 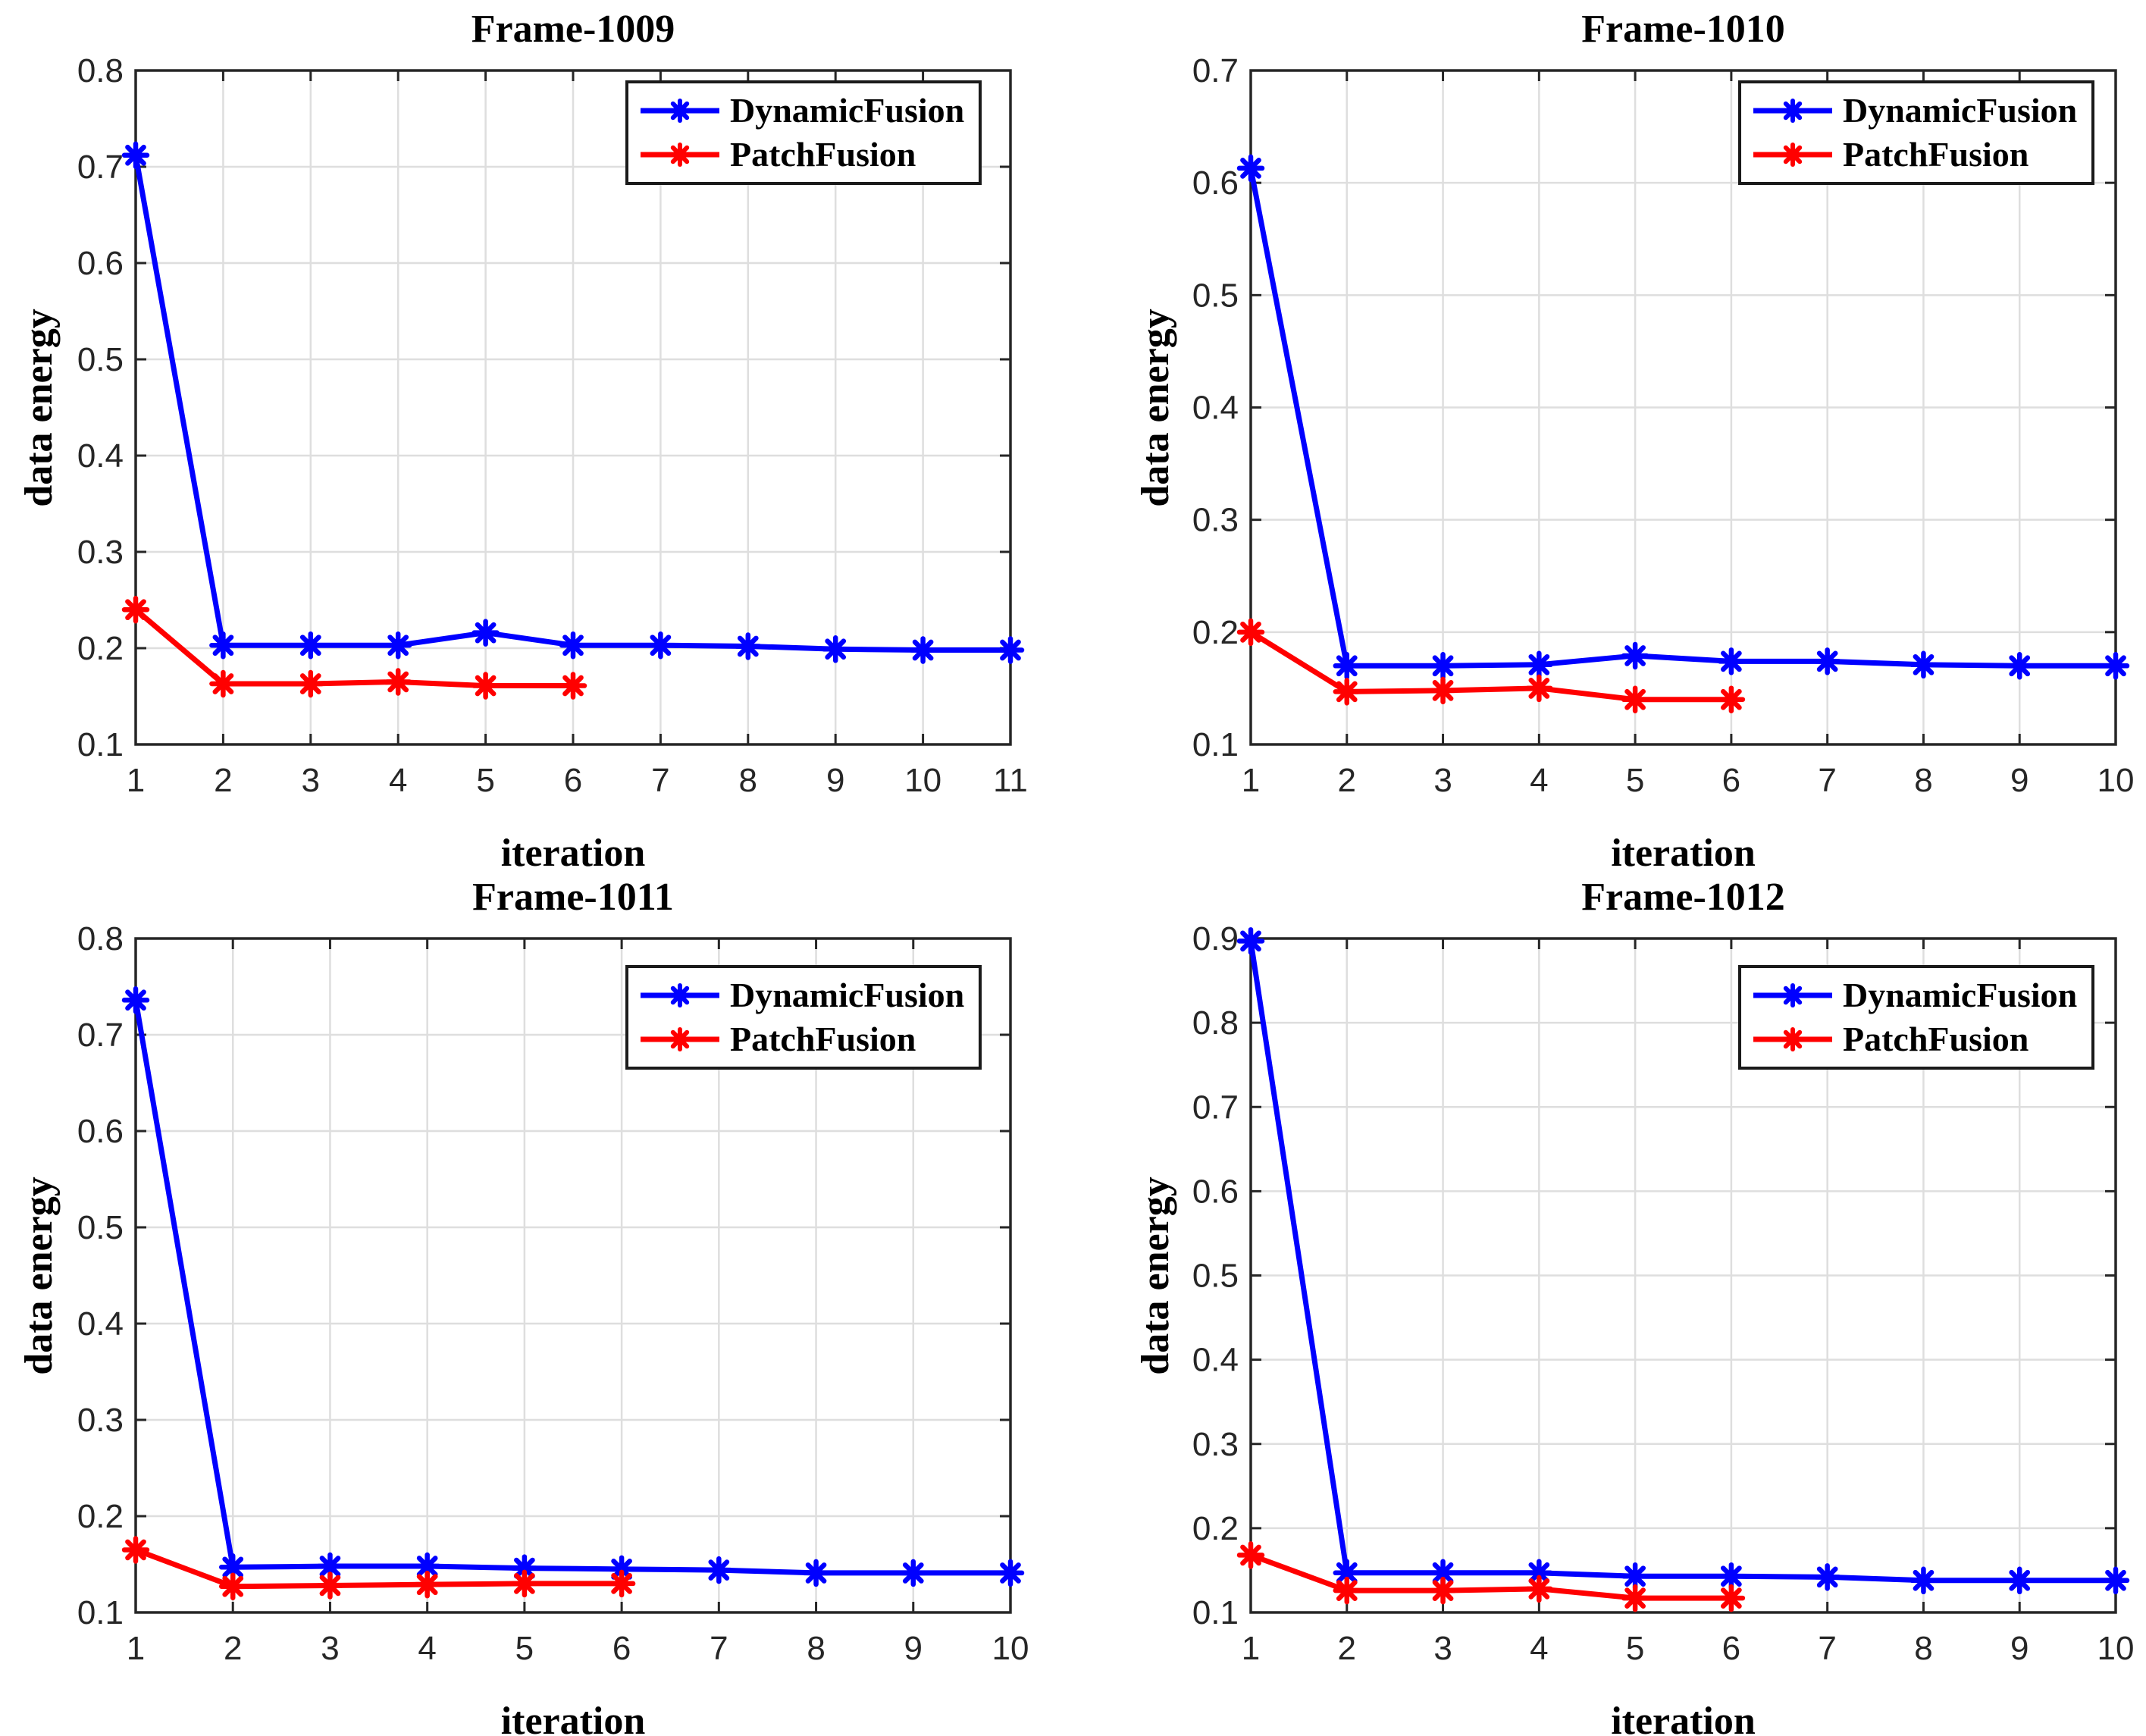 I want to click on y-tick-labels: 0.1 0.2 0.3 0.4 0.5 0.6 0.7, so click(x=1215, y=407).